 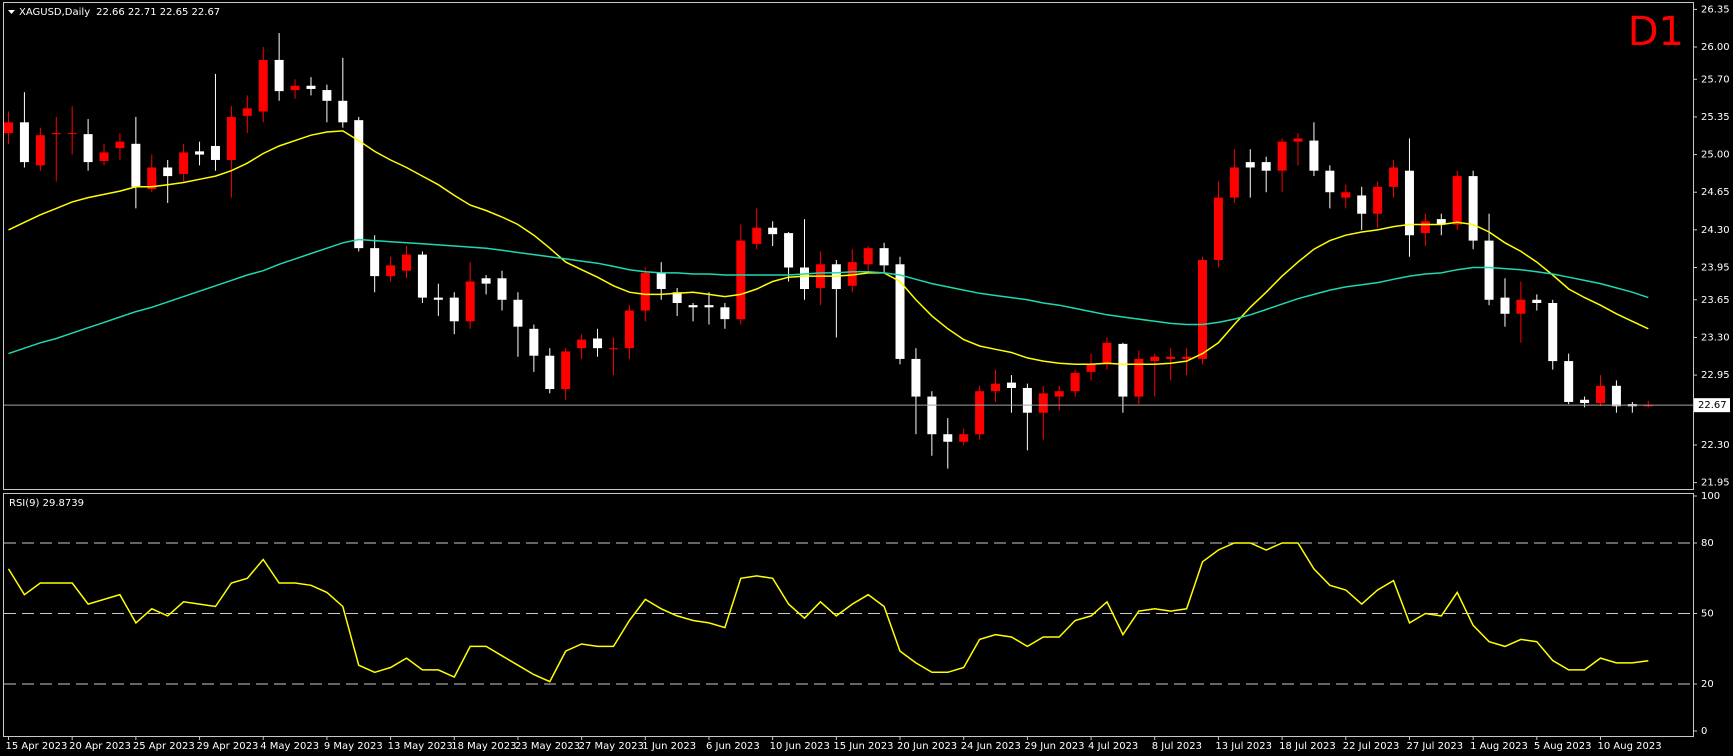 What do you see at coordinates (164, 746) in the screenshot?
I see `x-tick-label: 25 Apr 2023` at bounding box center [164, 746].